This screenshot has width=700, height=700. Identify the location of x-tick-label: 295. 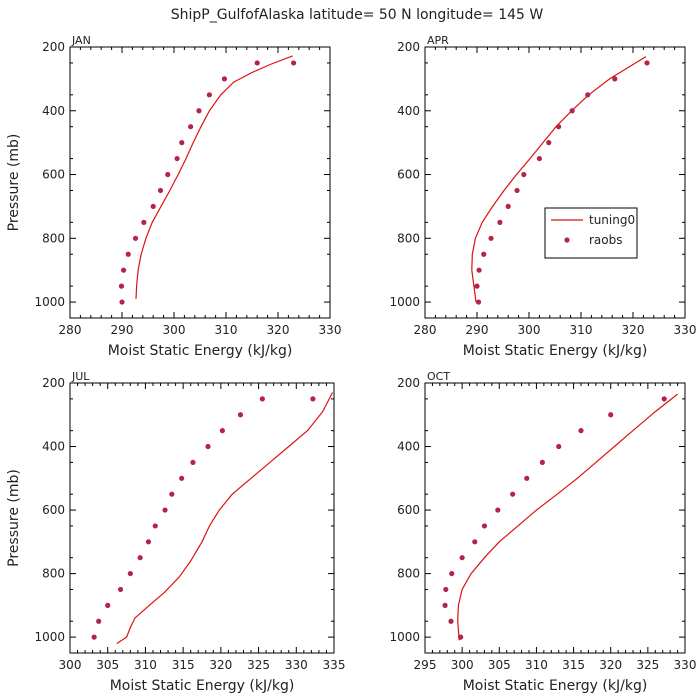
(425, 665).